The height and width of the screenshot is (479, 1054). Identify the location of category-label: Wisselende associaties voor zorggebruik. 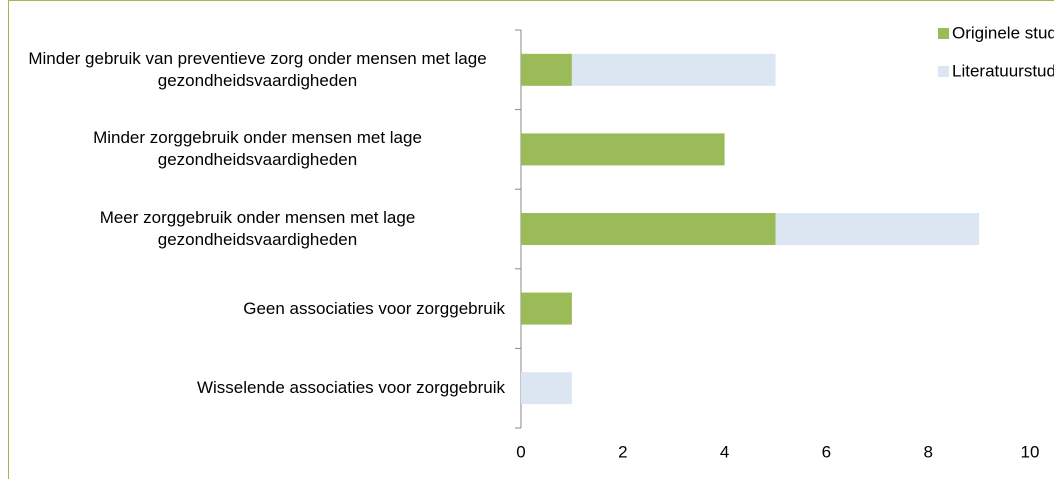
(255, 388).